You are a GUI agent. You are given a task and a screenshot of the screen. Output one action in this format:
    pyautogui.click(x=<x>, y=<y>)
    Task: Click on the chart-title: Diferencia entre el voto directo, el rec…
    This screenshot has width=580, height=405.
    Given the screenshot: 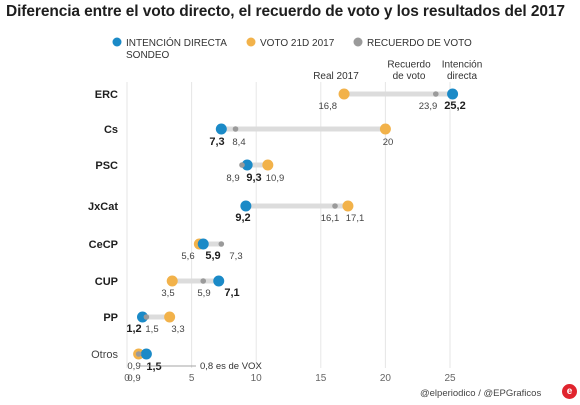 What is the action you would take?
    pyautogui.click(x=285, y=11)
    